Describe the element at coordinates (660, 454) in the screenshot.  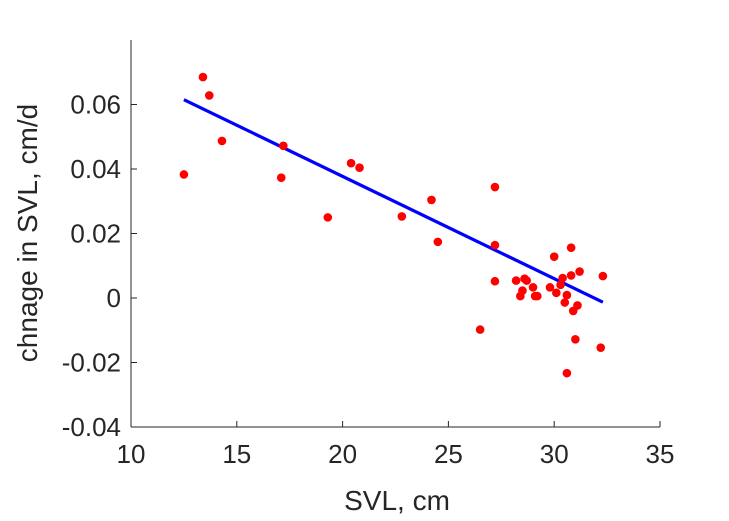
I see `x-tick-label: 35` at that location.